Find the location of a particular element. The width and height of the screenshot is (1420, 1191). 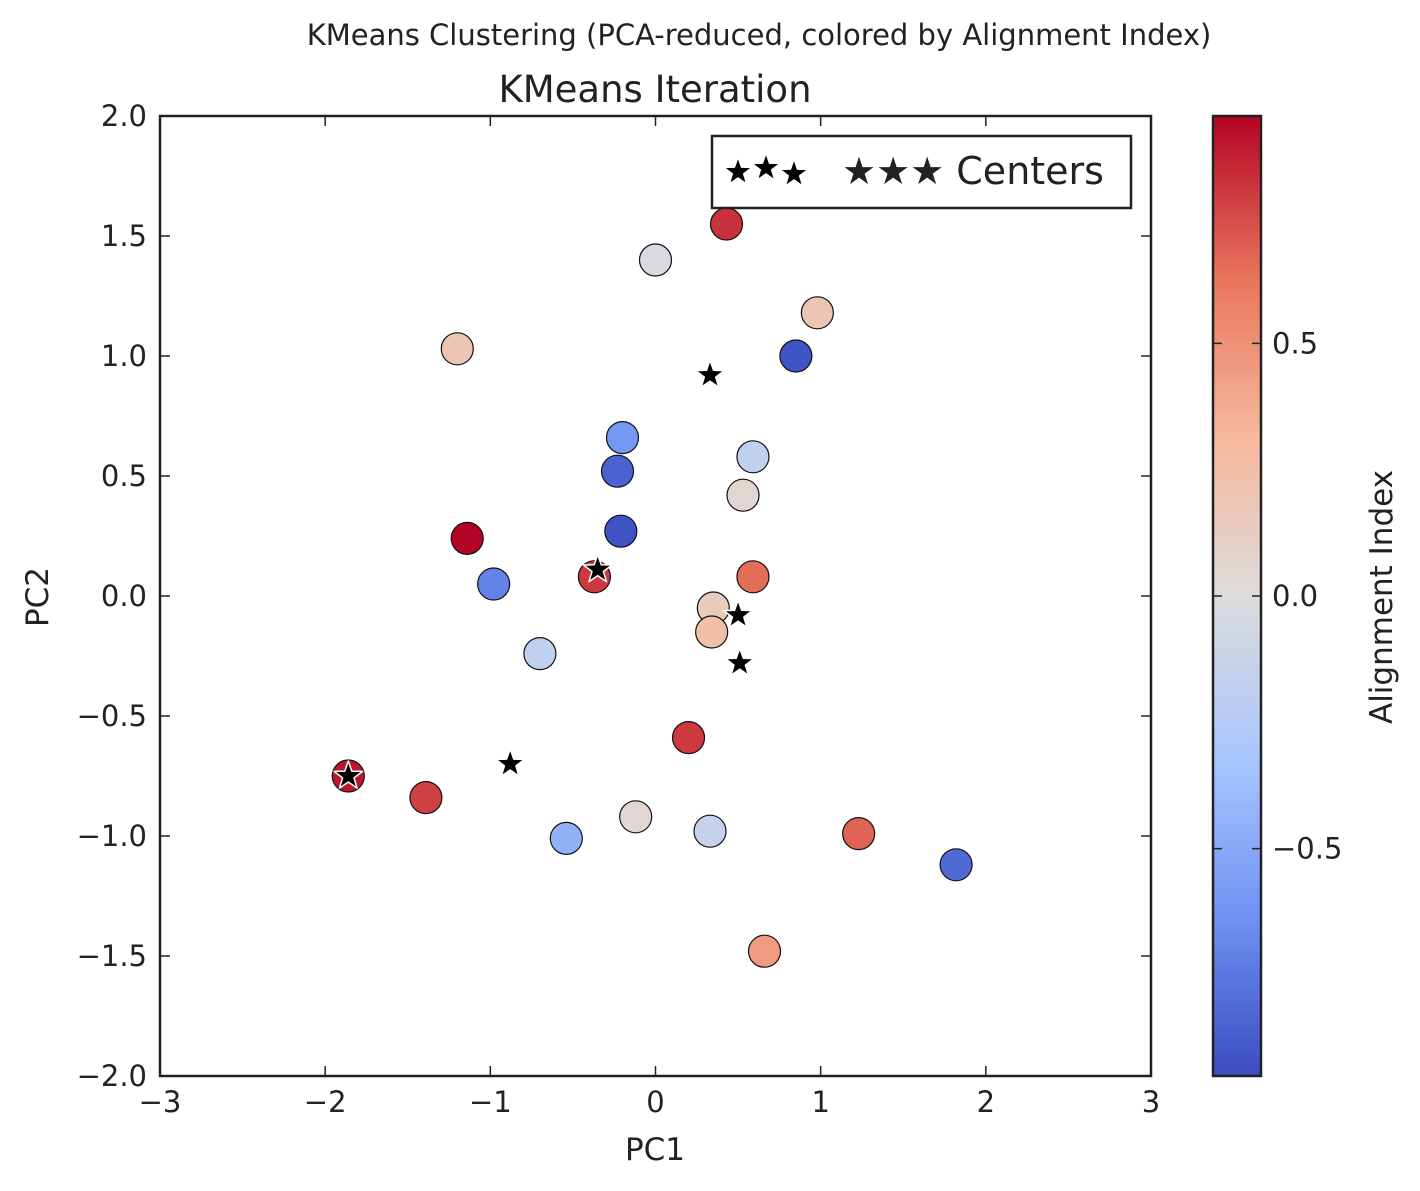

colorbar-ticks: −0.5 0.0 0.5 is located at coordinates (1277, 596).